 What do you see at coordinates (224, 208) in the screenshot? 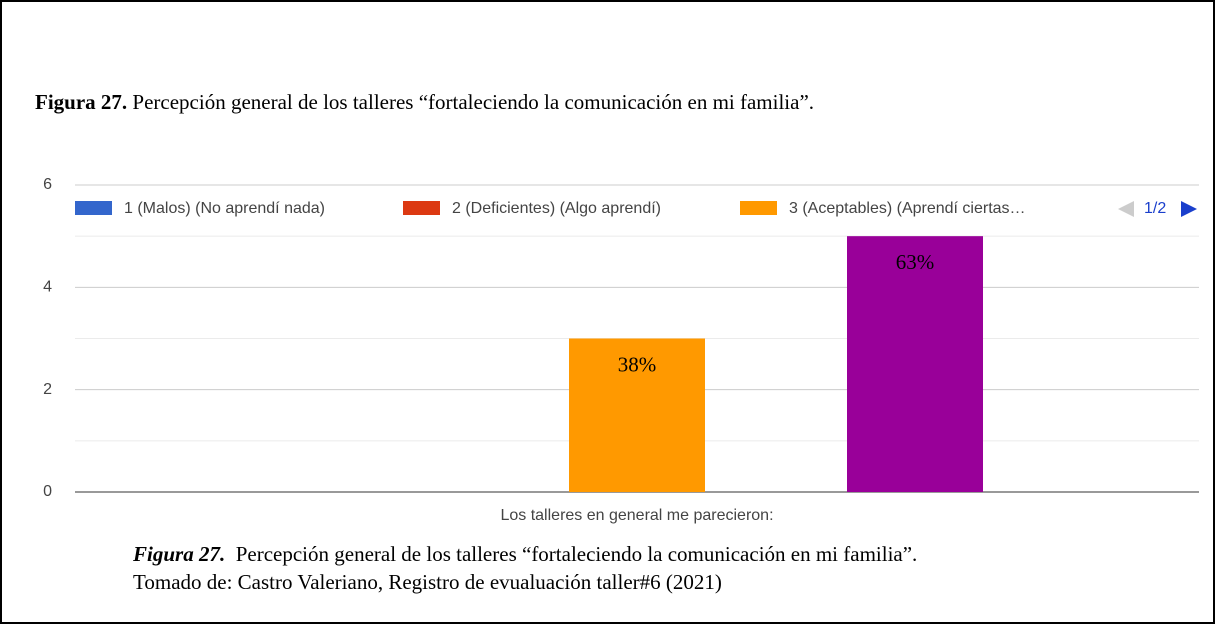
I see `legend-label: 1 (Malos) (No aprendí nada)` at bounding box center [224, 208].